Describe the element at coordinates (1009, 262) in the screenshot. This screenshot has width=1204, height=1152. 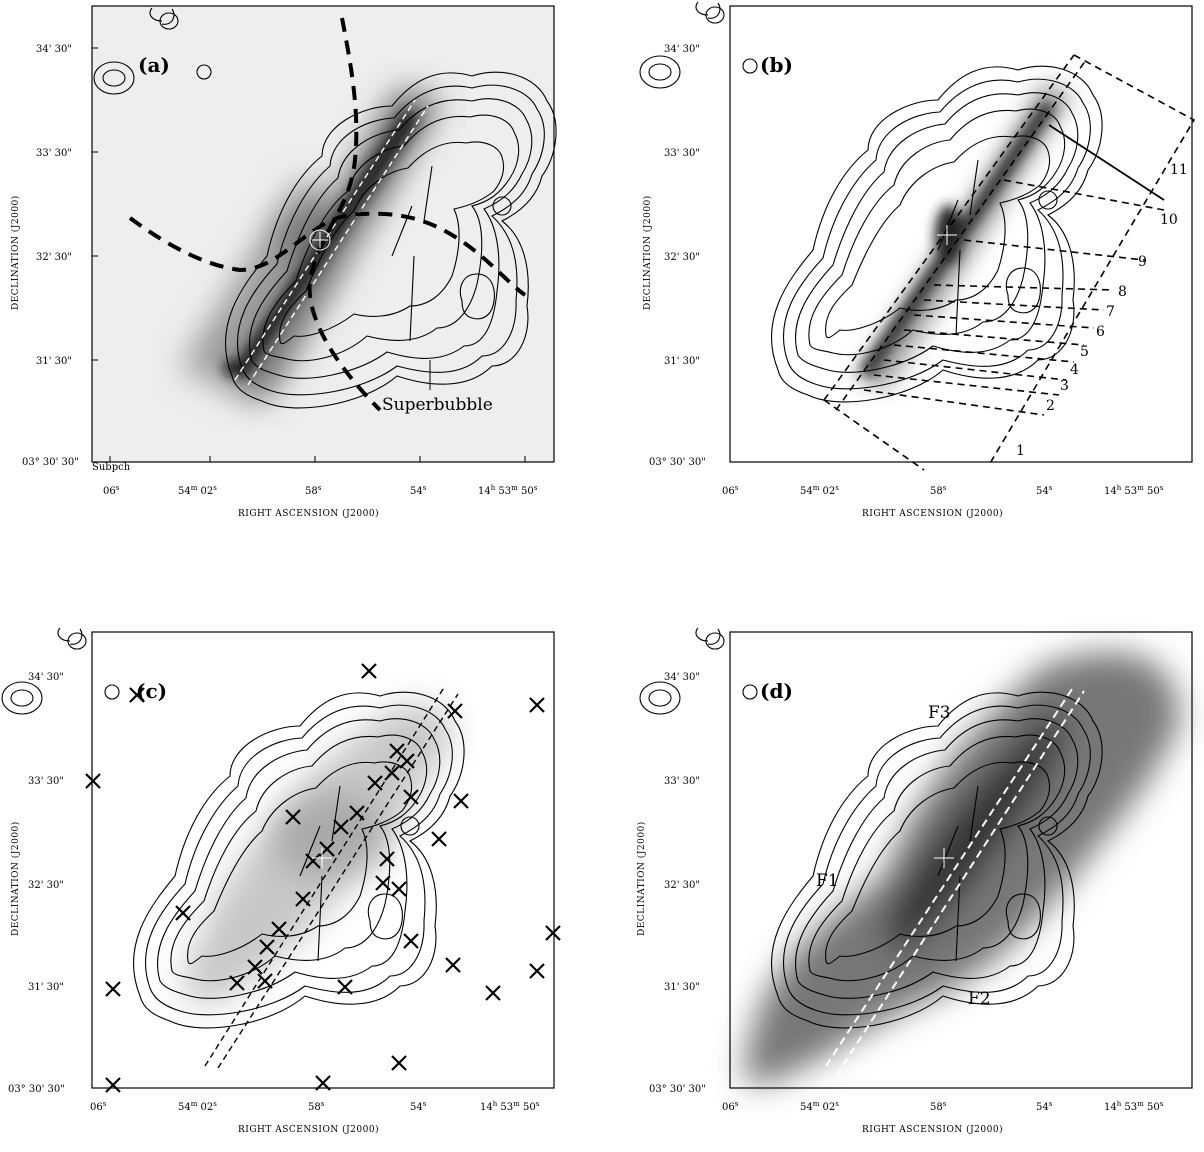
I see `slit-strips` at that location.